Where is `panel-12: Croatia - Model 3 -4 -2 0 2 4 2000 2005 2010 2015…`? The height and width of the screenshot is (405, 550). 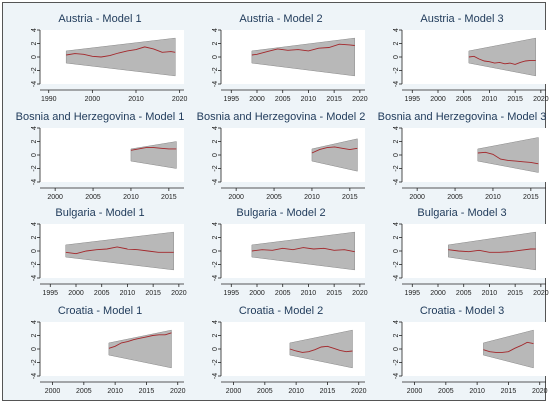
panel-12: Croatia - Model 3 -4 -2 0 2 4 2000 2005 2010 2015… is located at coordinates (470, 350).